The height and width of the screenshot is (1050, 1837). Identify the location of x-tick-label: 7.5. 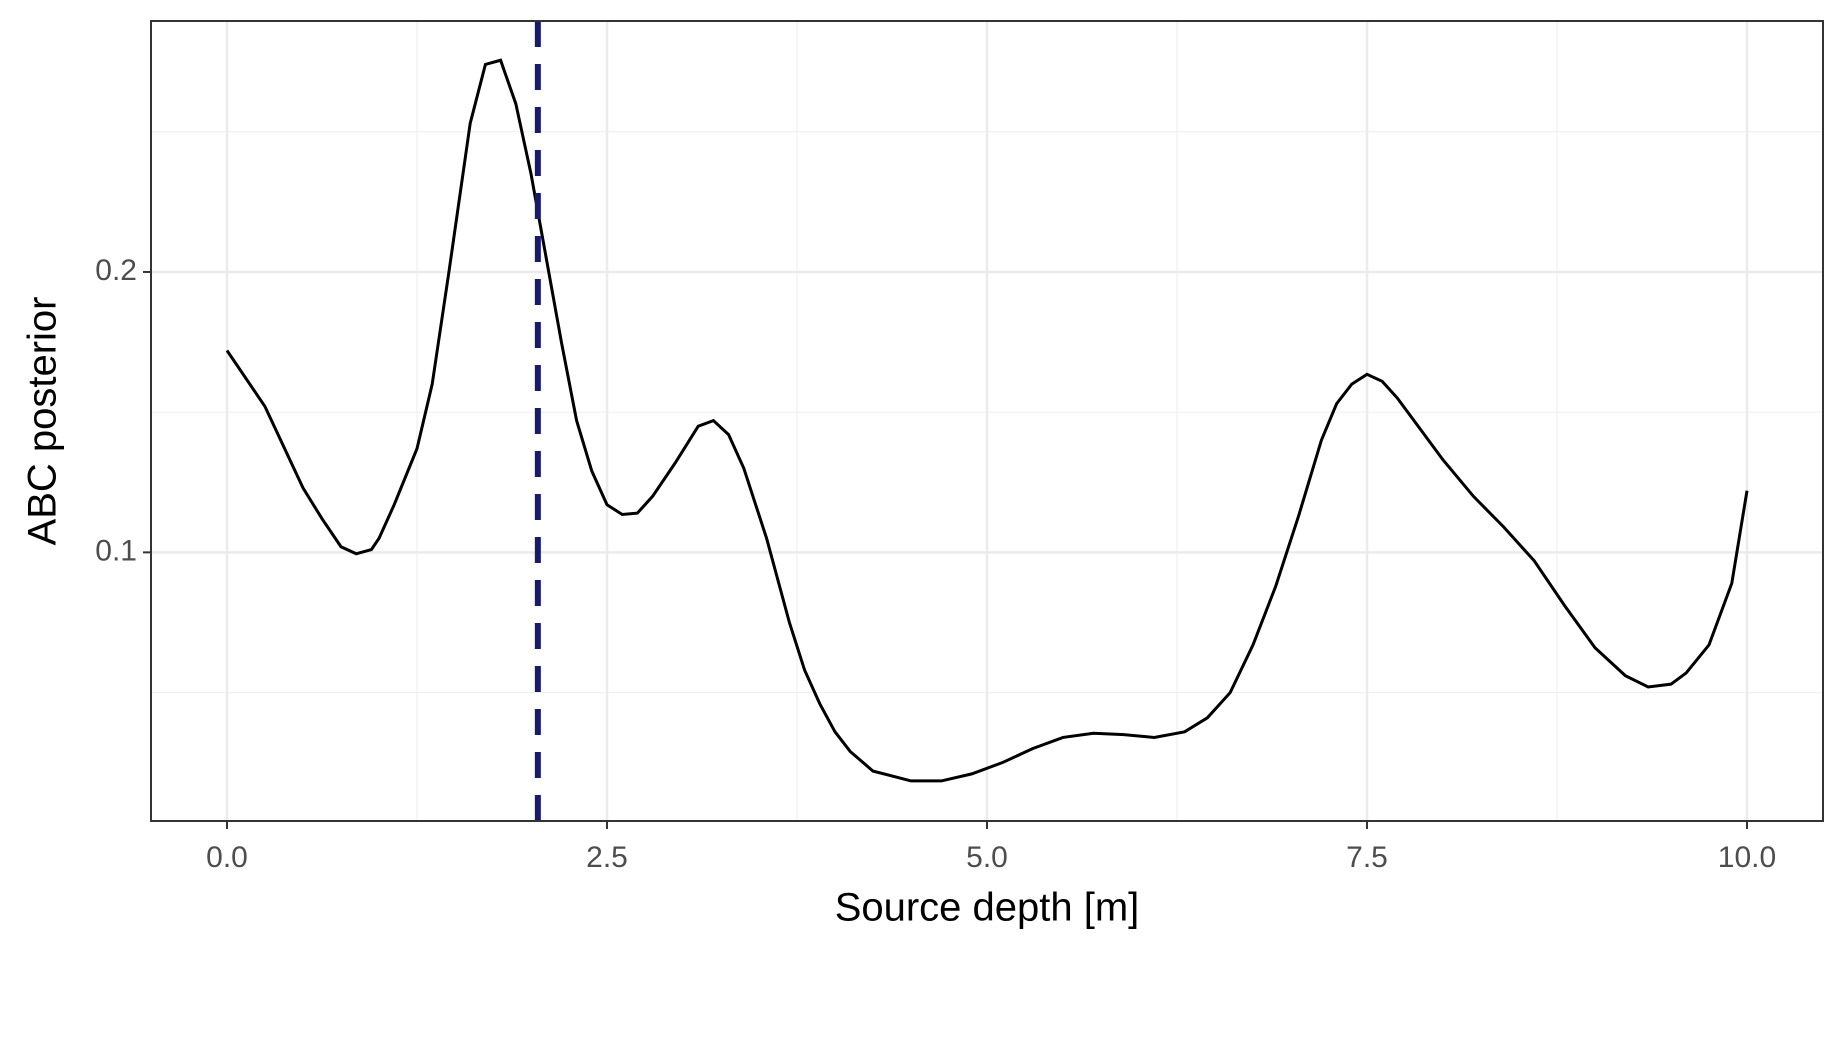
(1367, 857).